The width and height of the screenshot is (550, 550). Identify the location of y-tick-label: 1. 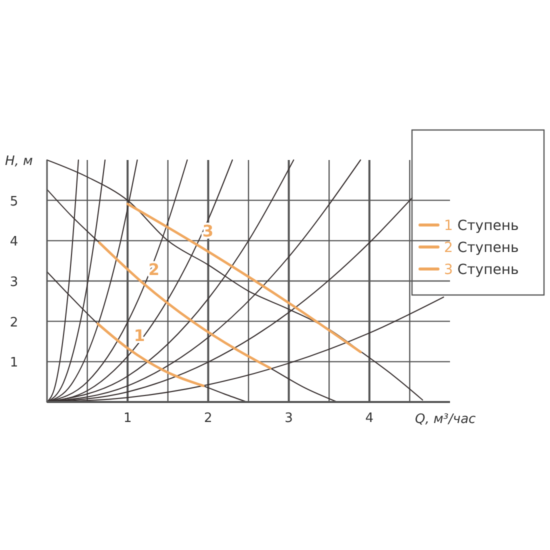
(14, 363).